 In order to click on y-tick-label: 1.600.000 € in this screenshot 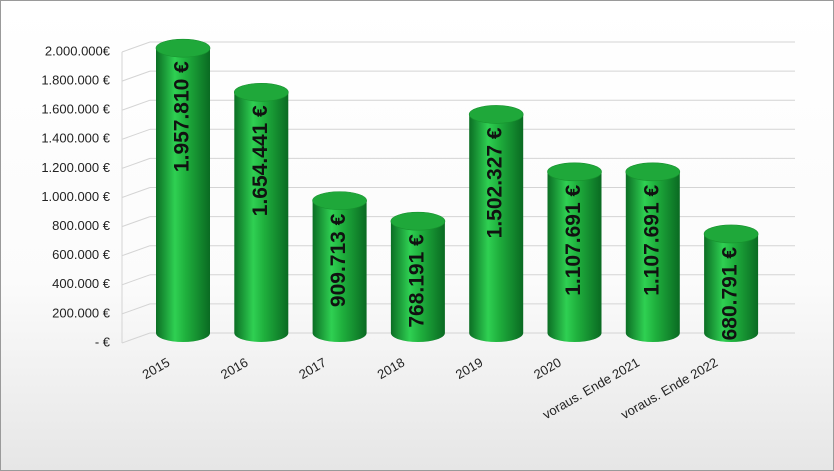, I will do `click(75, 109)`.